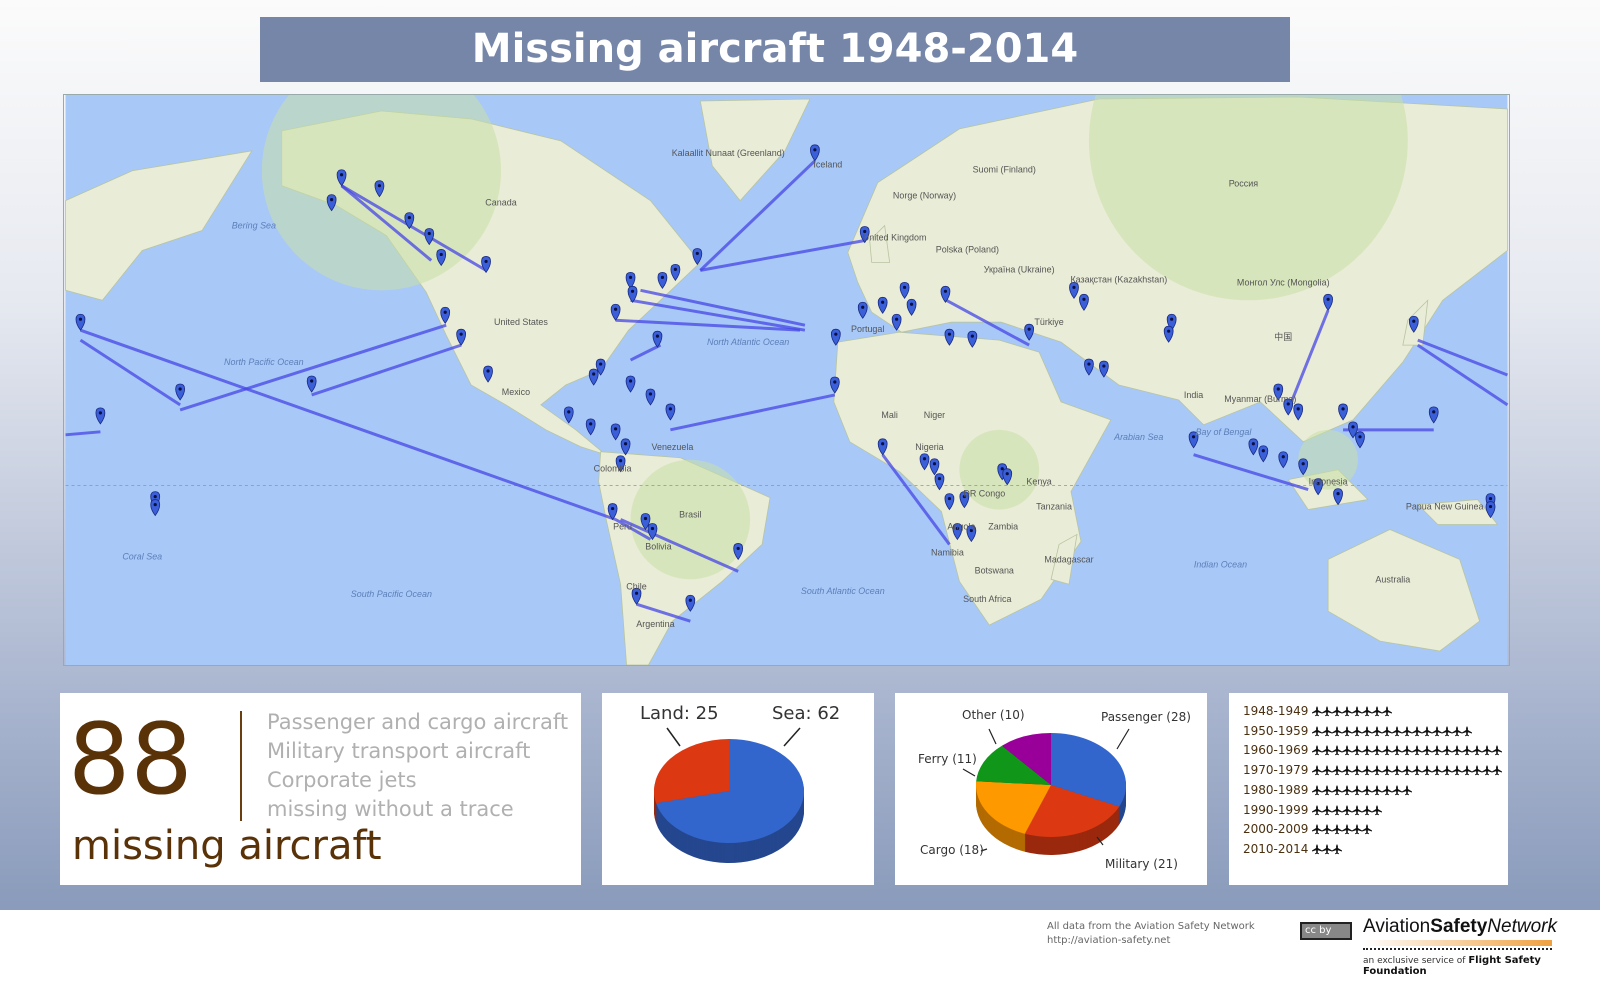 The width and height of the screenshot is (1600, 1000). Describe the element at coordinates (723, 307) in the screenshot. I see `flight-route` at that location.